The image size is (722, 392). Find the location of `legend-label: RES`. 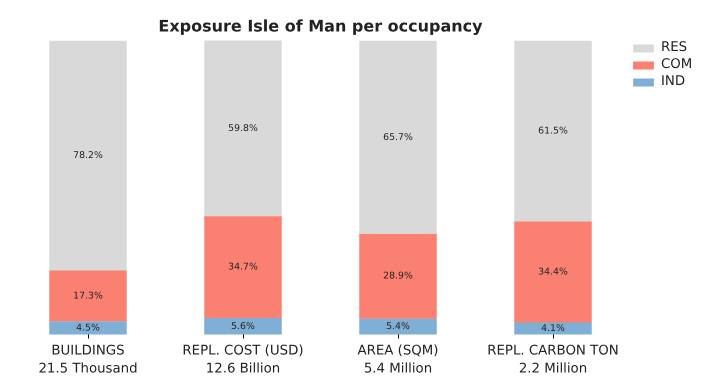

legend-label: RES is located at coordinates (674, 47).